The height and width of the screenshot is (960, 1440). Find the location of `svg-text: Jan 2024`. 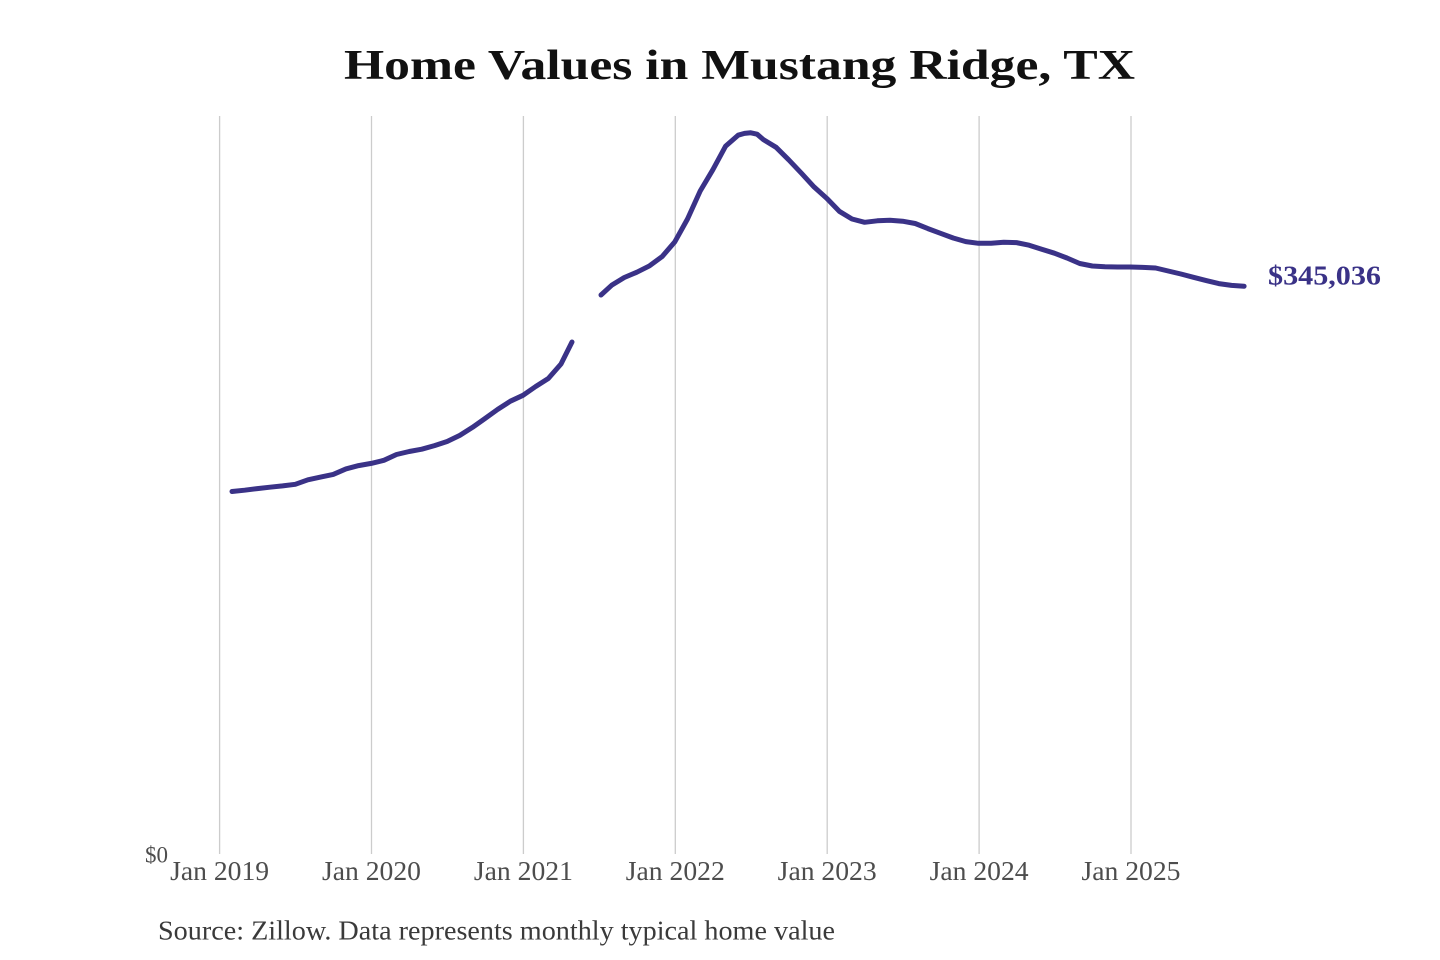

svg-text: Jan 2024 is located at coordinates (980, 871).